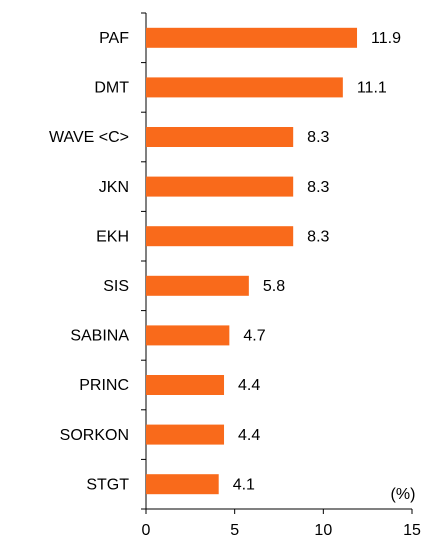 The image size is (427, 542). I want to click on x-tick-label: 5, so click(234, 530).